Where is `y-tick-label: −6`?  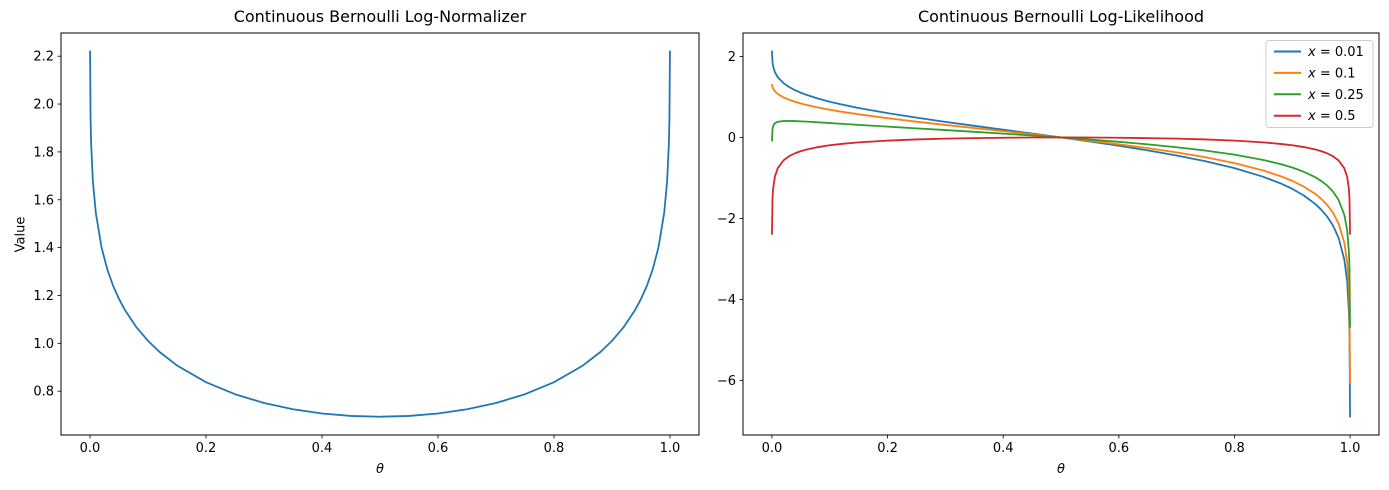 y-tick-label: −6 is located at coordinates (726, 381).